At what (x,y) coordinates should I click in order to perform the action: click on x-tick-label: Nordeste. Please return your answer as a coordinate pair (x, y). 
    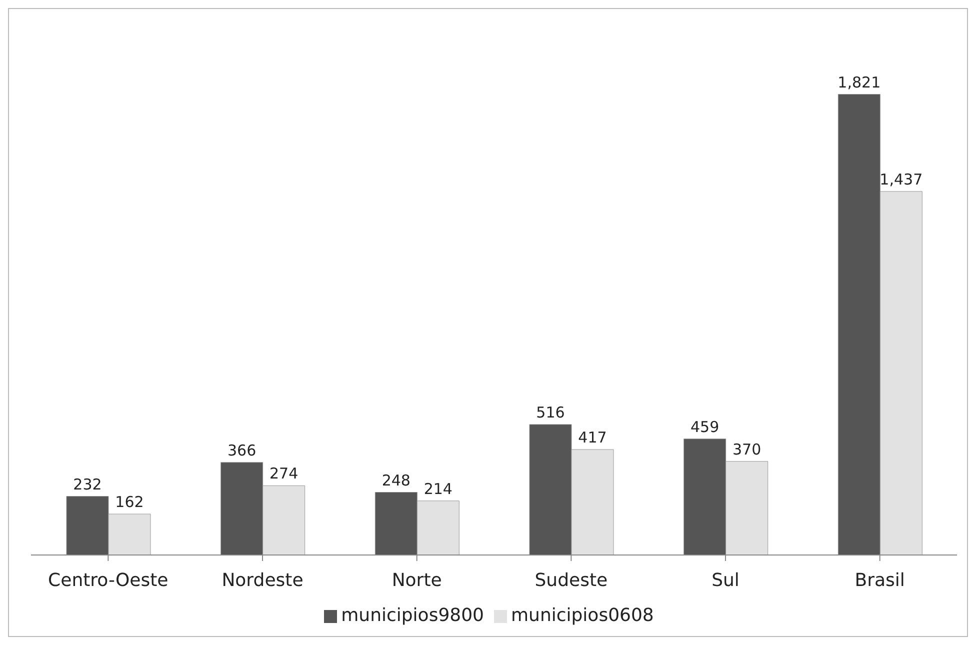
    Looking at the image, I should click on (263, 580).